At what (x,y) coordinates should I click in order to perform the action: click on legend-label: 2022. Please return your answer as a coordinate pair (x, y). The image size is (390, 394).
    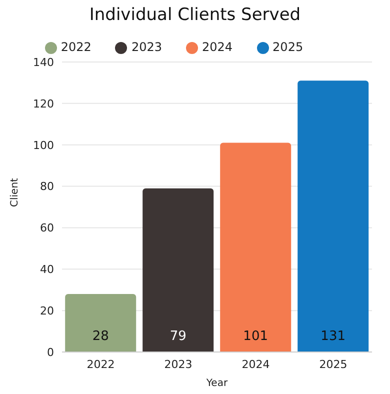
    Looking at the image, I should click on (76, 47).